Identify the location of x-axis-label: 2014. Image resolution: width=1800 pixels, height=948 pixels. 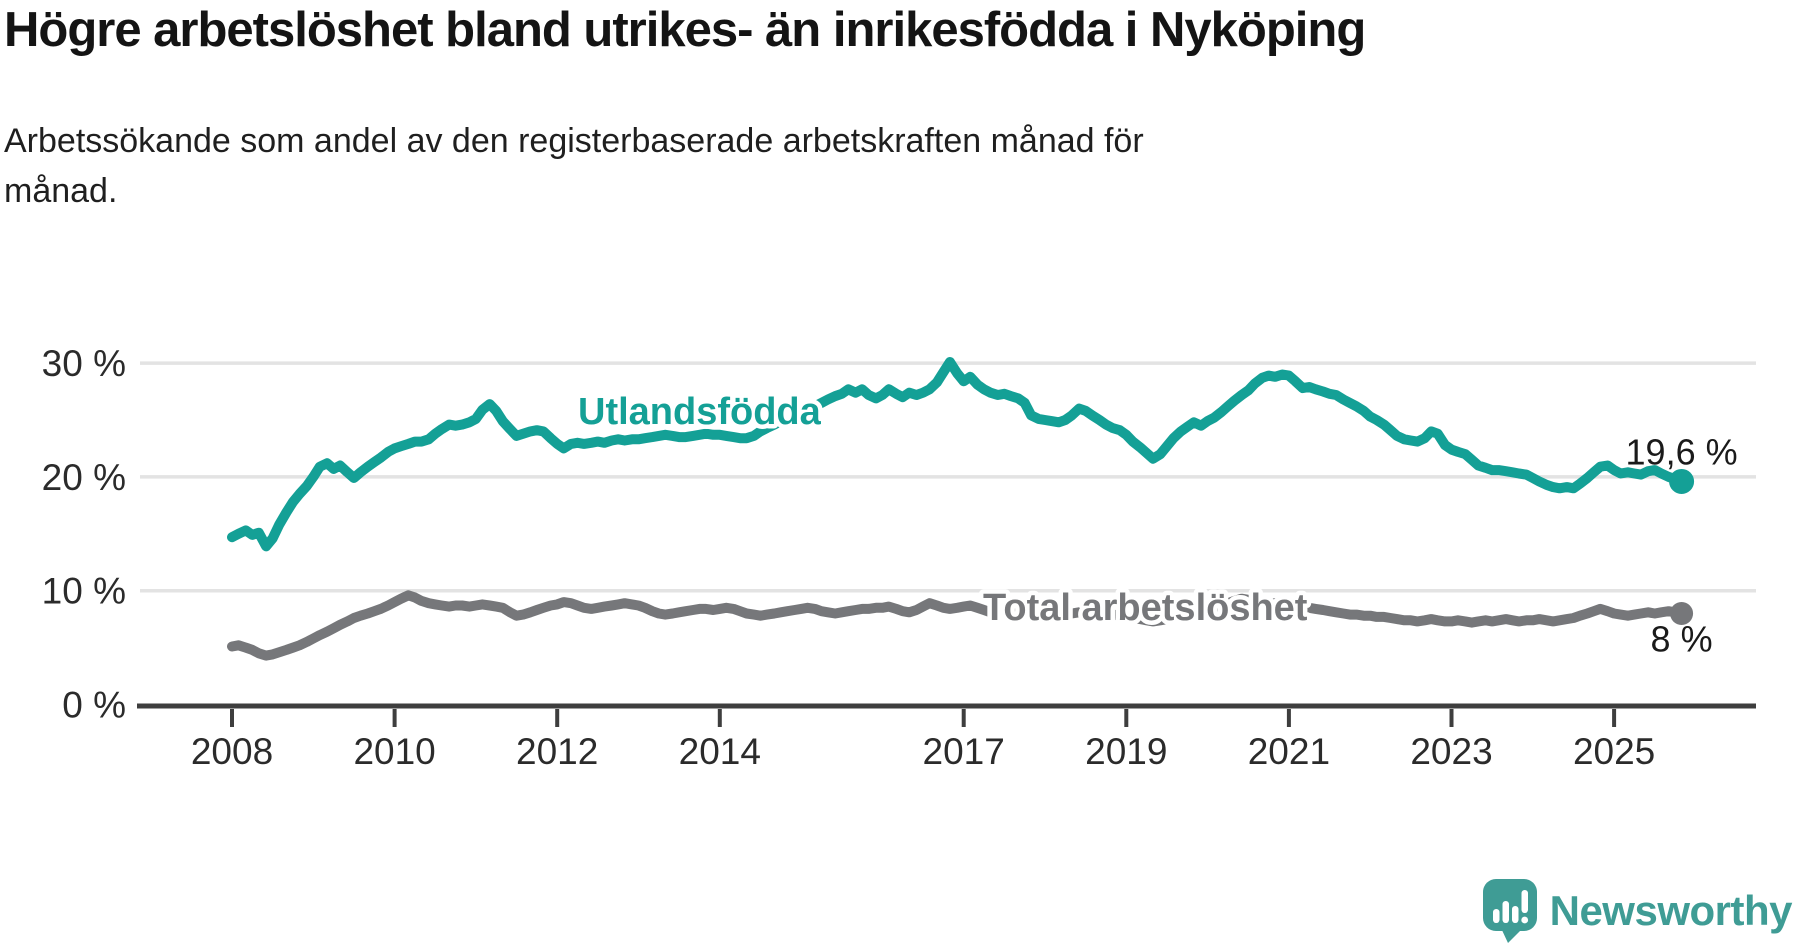
(720, 751).